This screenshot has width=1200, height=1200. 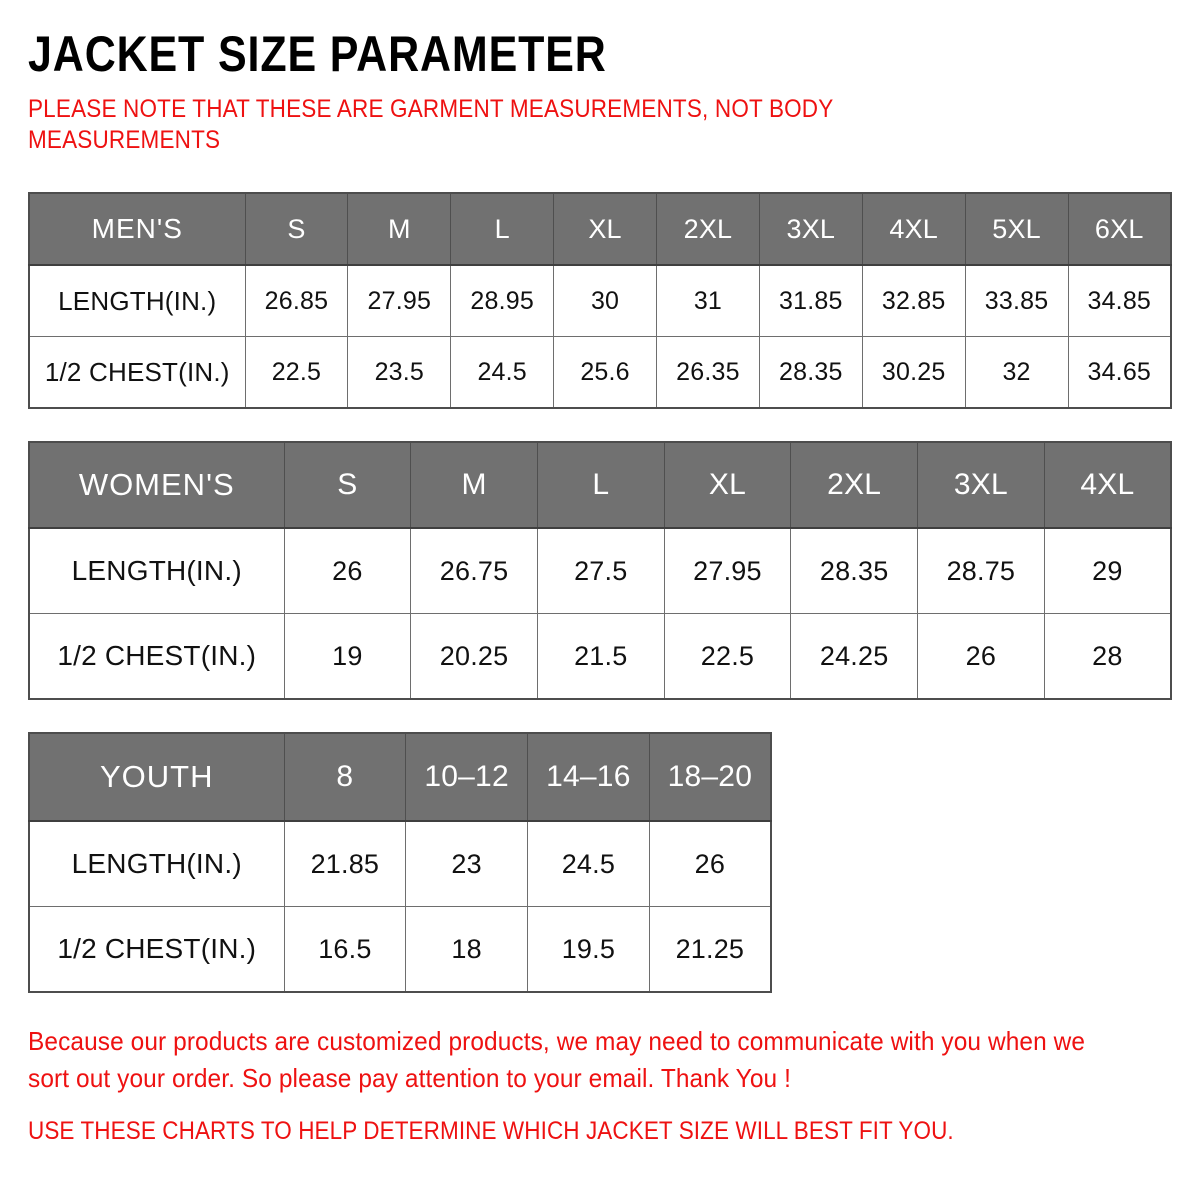 What do you see at coordinates (137, 300) in the screenshot?
I see `mens-row-label: LENGTH(IN.)` at bounding box center [137, 300].